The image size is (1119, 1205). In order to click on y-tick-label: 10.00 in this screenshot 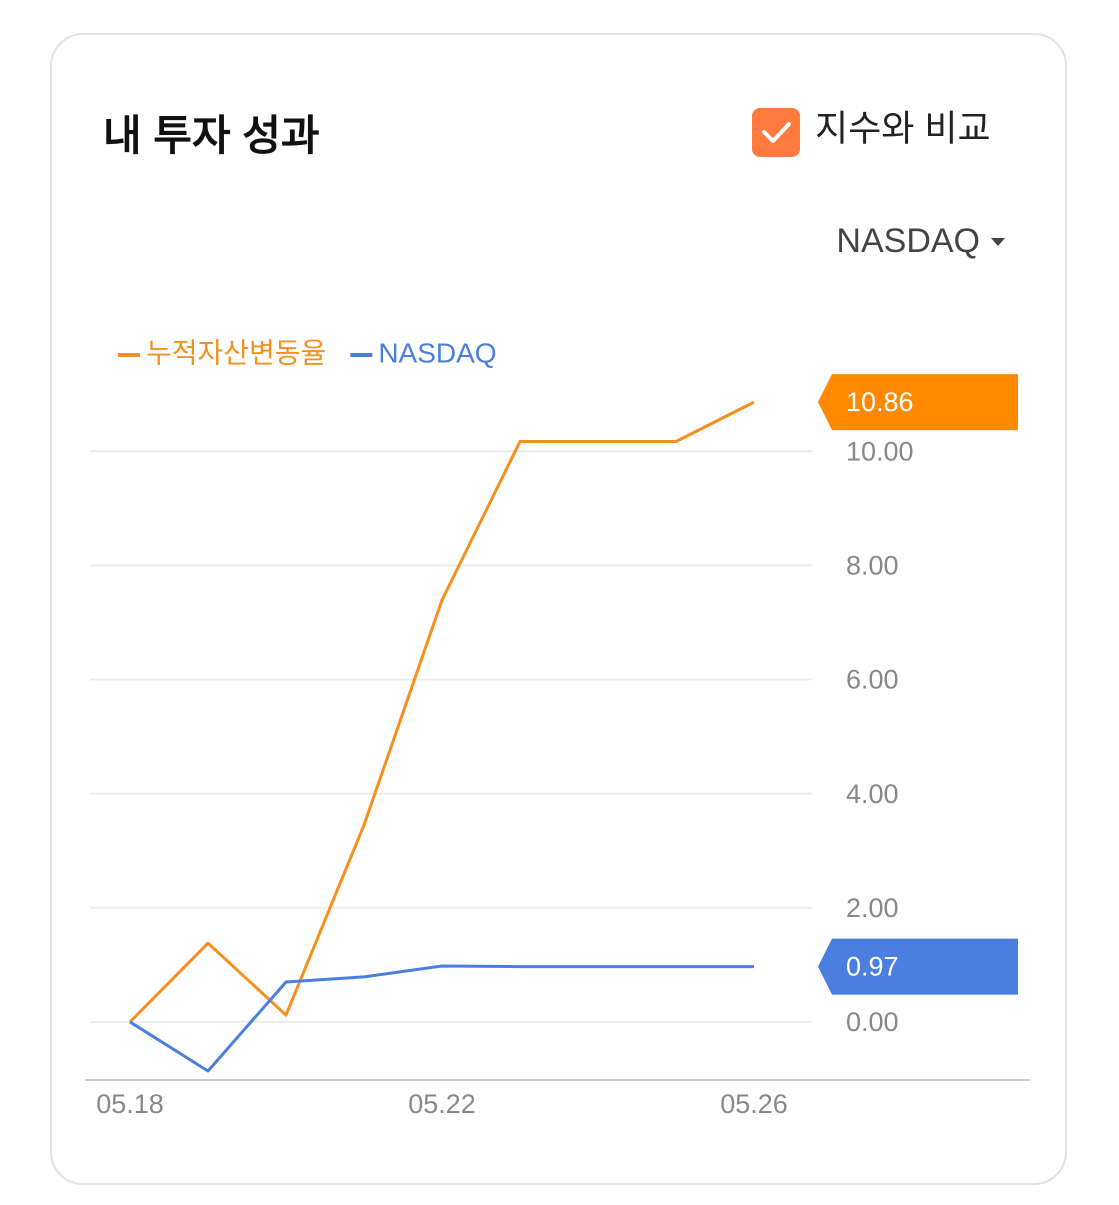, I will do `click(880, 451)`.